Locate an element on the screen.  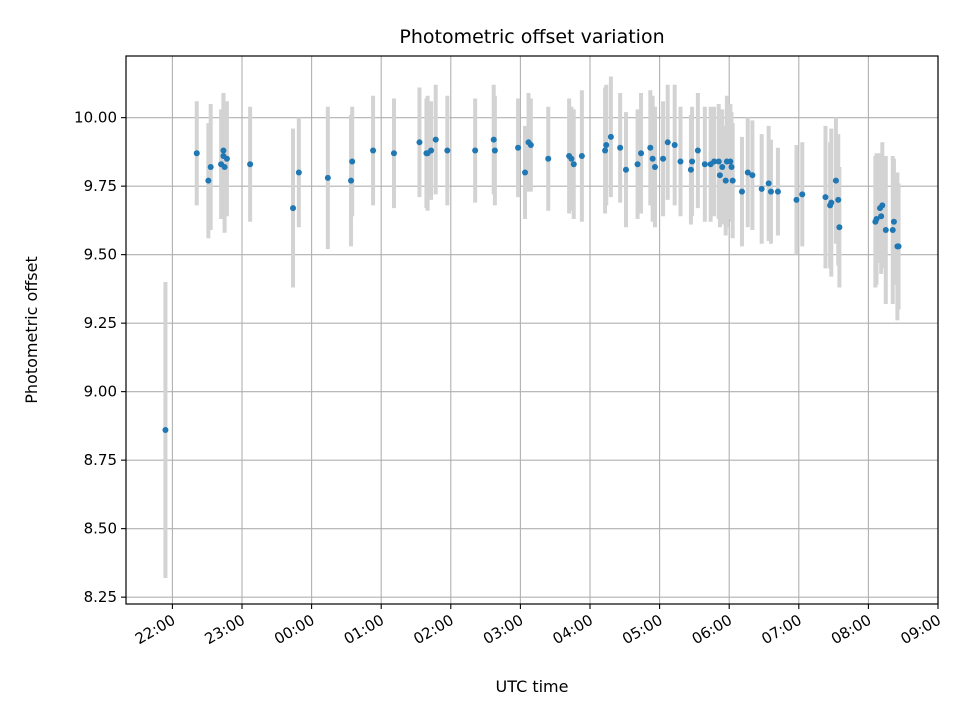
y-tick-label: 8.25 is located at coordinates (100, 597).